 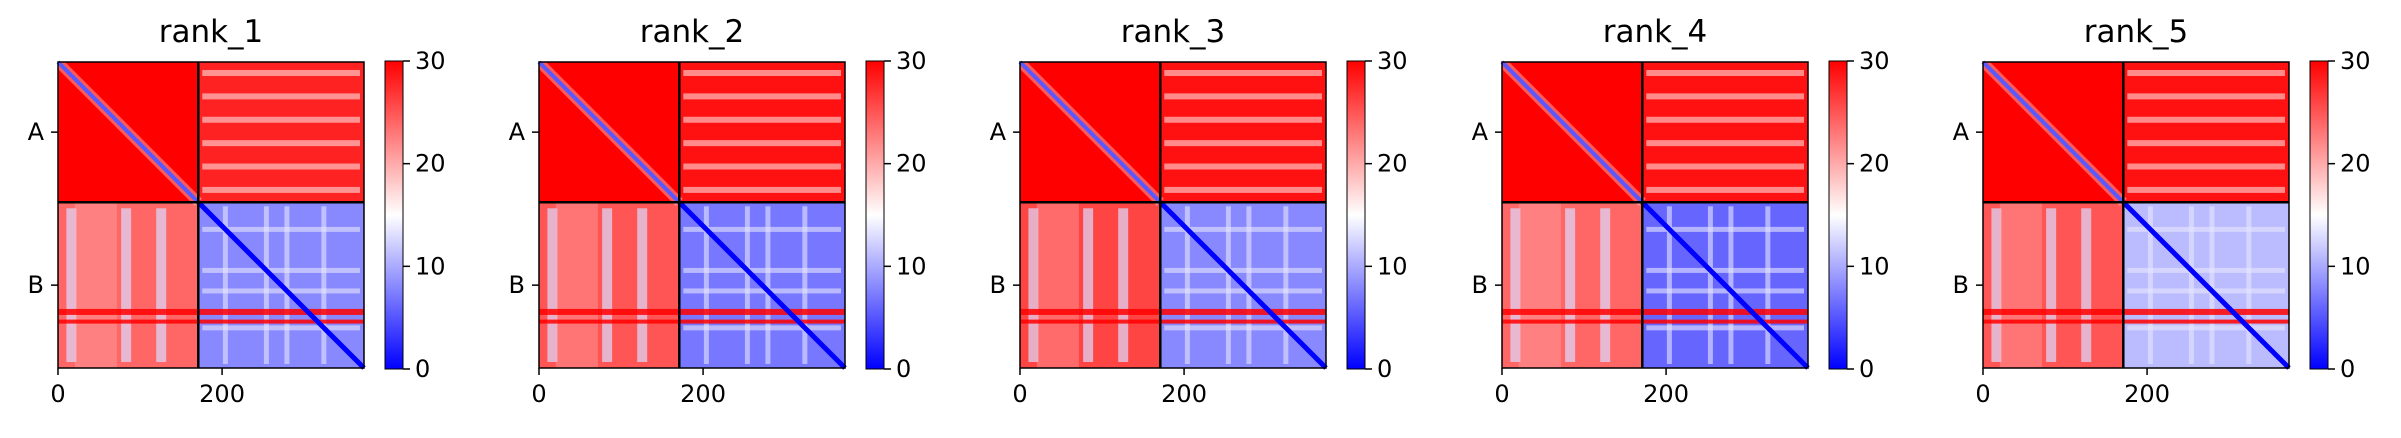 I want to click on x-tick-label: 0, so click(x=1501, y=394).